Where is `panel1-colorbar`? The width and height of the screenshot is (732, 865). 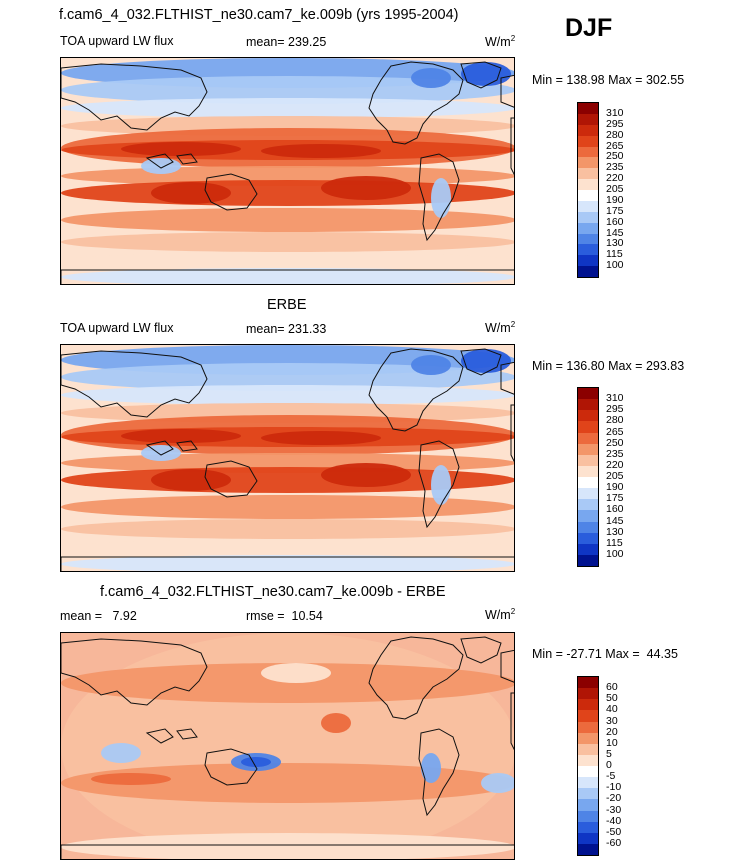 panel1-colorbar is located at coordinates (588, 190).